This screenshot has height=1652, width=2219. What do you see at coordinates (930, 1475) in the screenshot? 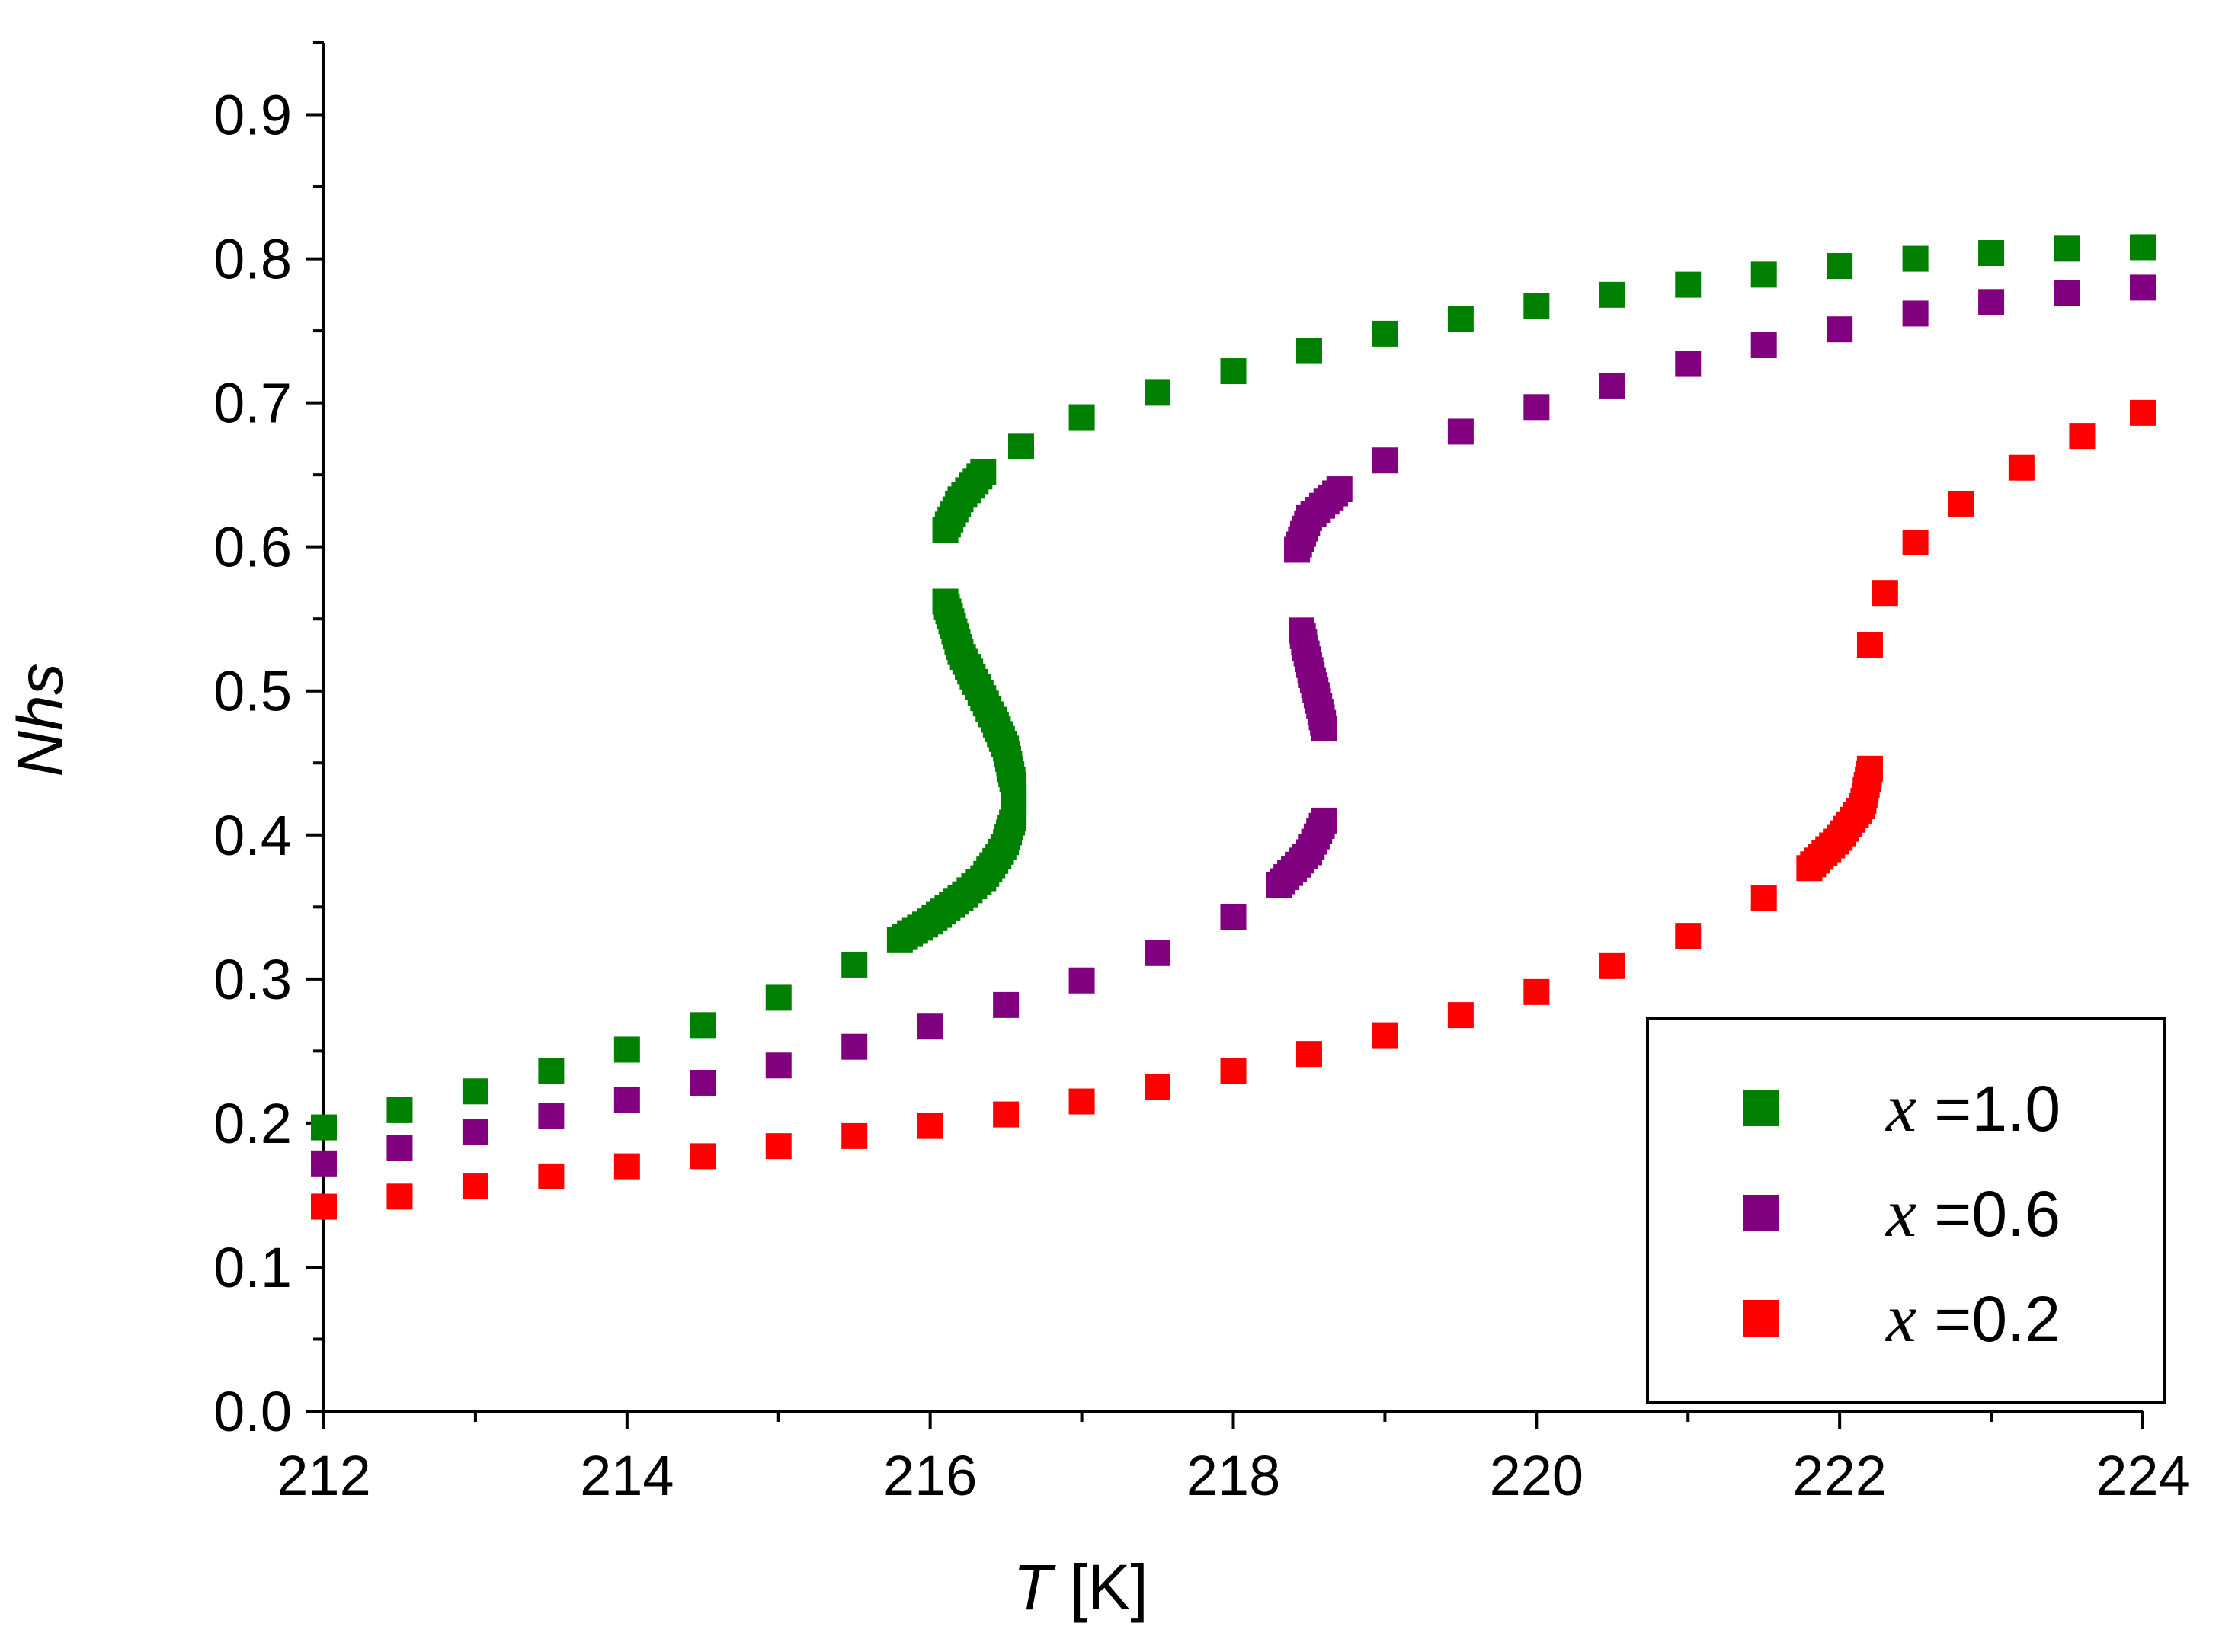
I see `x-tick-label: 216` at bounding box center [930, 1475].